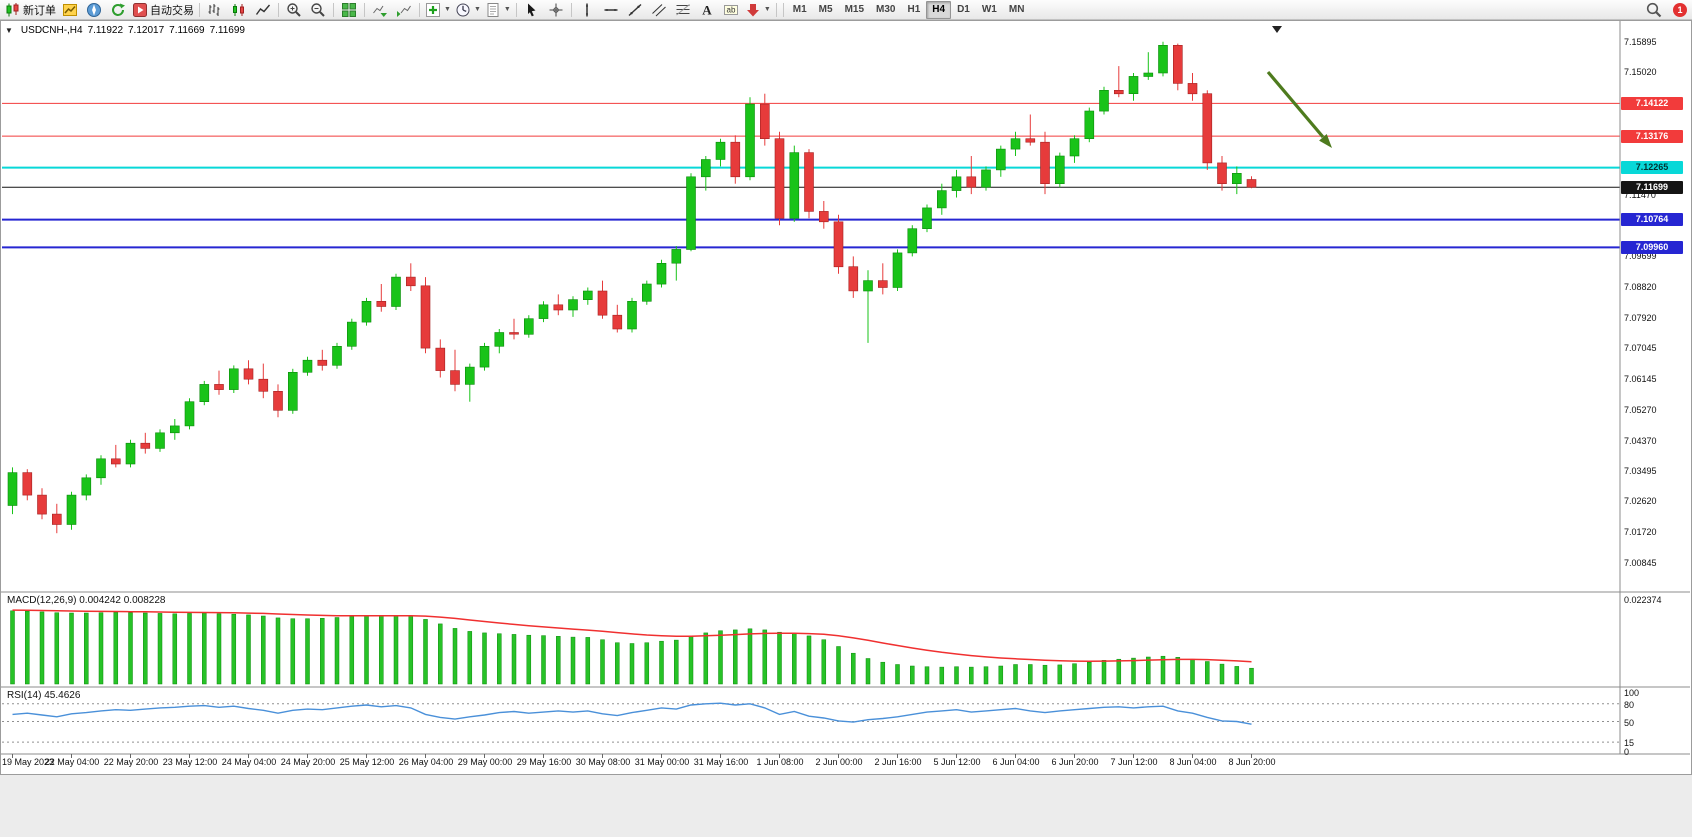  Describe the element at coordinates (172, 10) in the screenshot. I see `autotrade-button-label: 自动交易` at that location.